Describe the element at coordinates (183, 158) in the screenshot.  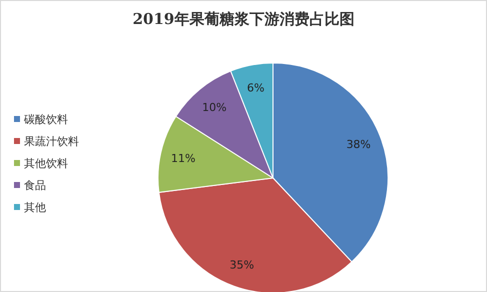
I see `data-label: 11%` at that location.